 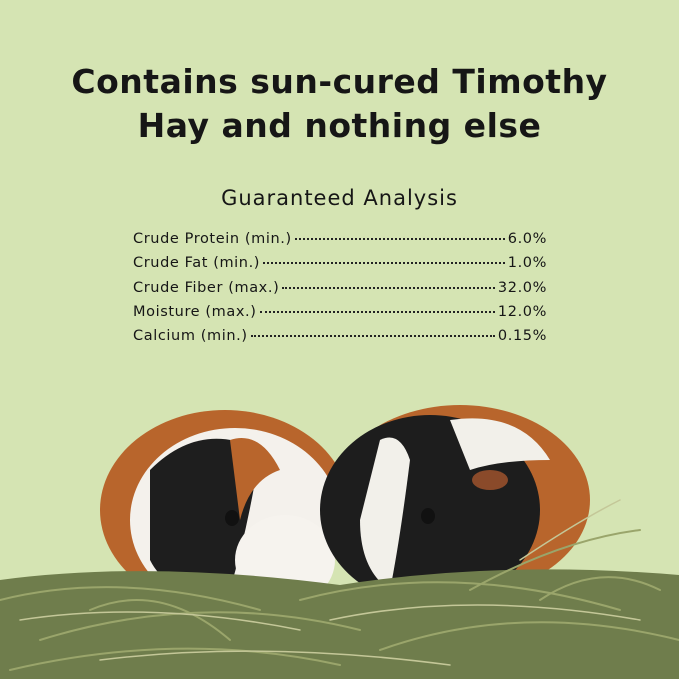 What do you see at coordinates (225, 511) in the screenshot?
I see `guinea-pig-left` at bounding box center [225, 511].